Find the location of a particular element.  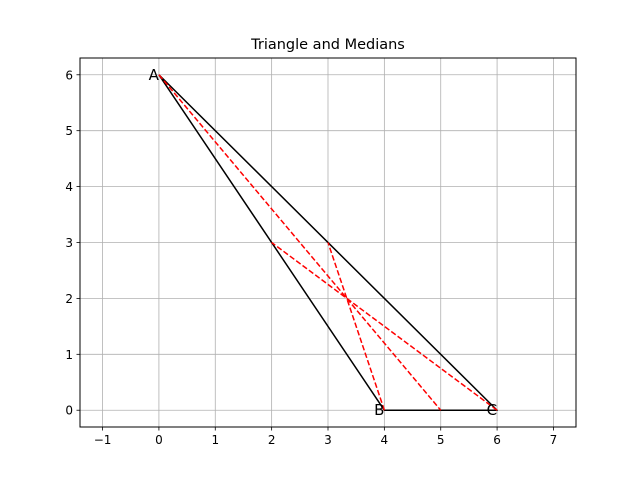

x-tick-label: 6 is located at coordinates (497, 440).